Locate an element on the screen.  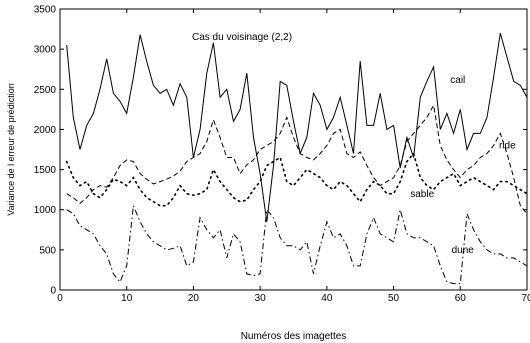
x-tick-label: 0 is located at coordinates (60, 298).